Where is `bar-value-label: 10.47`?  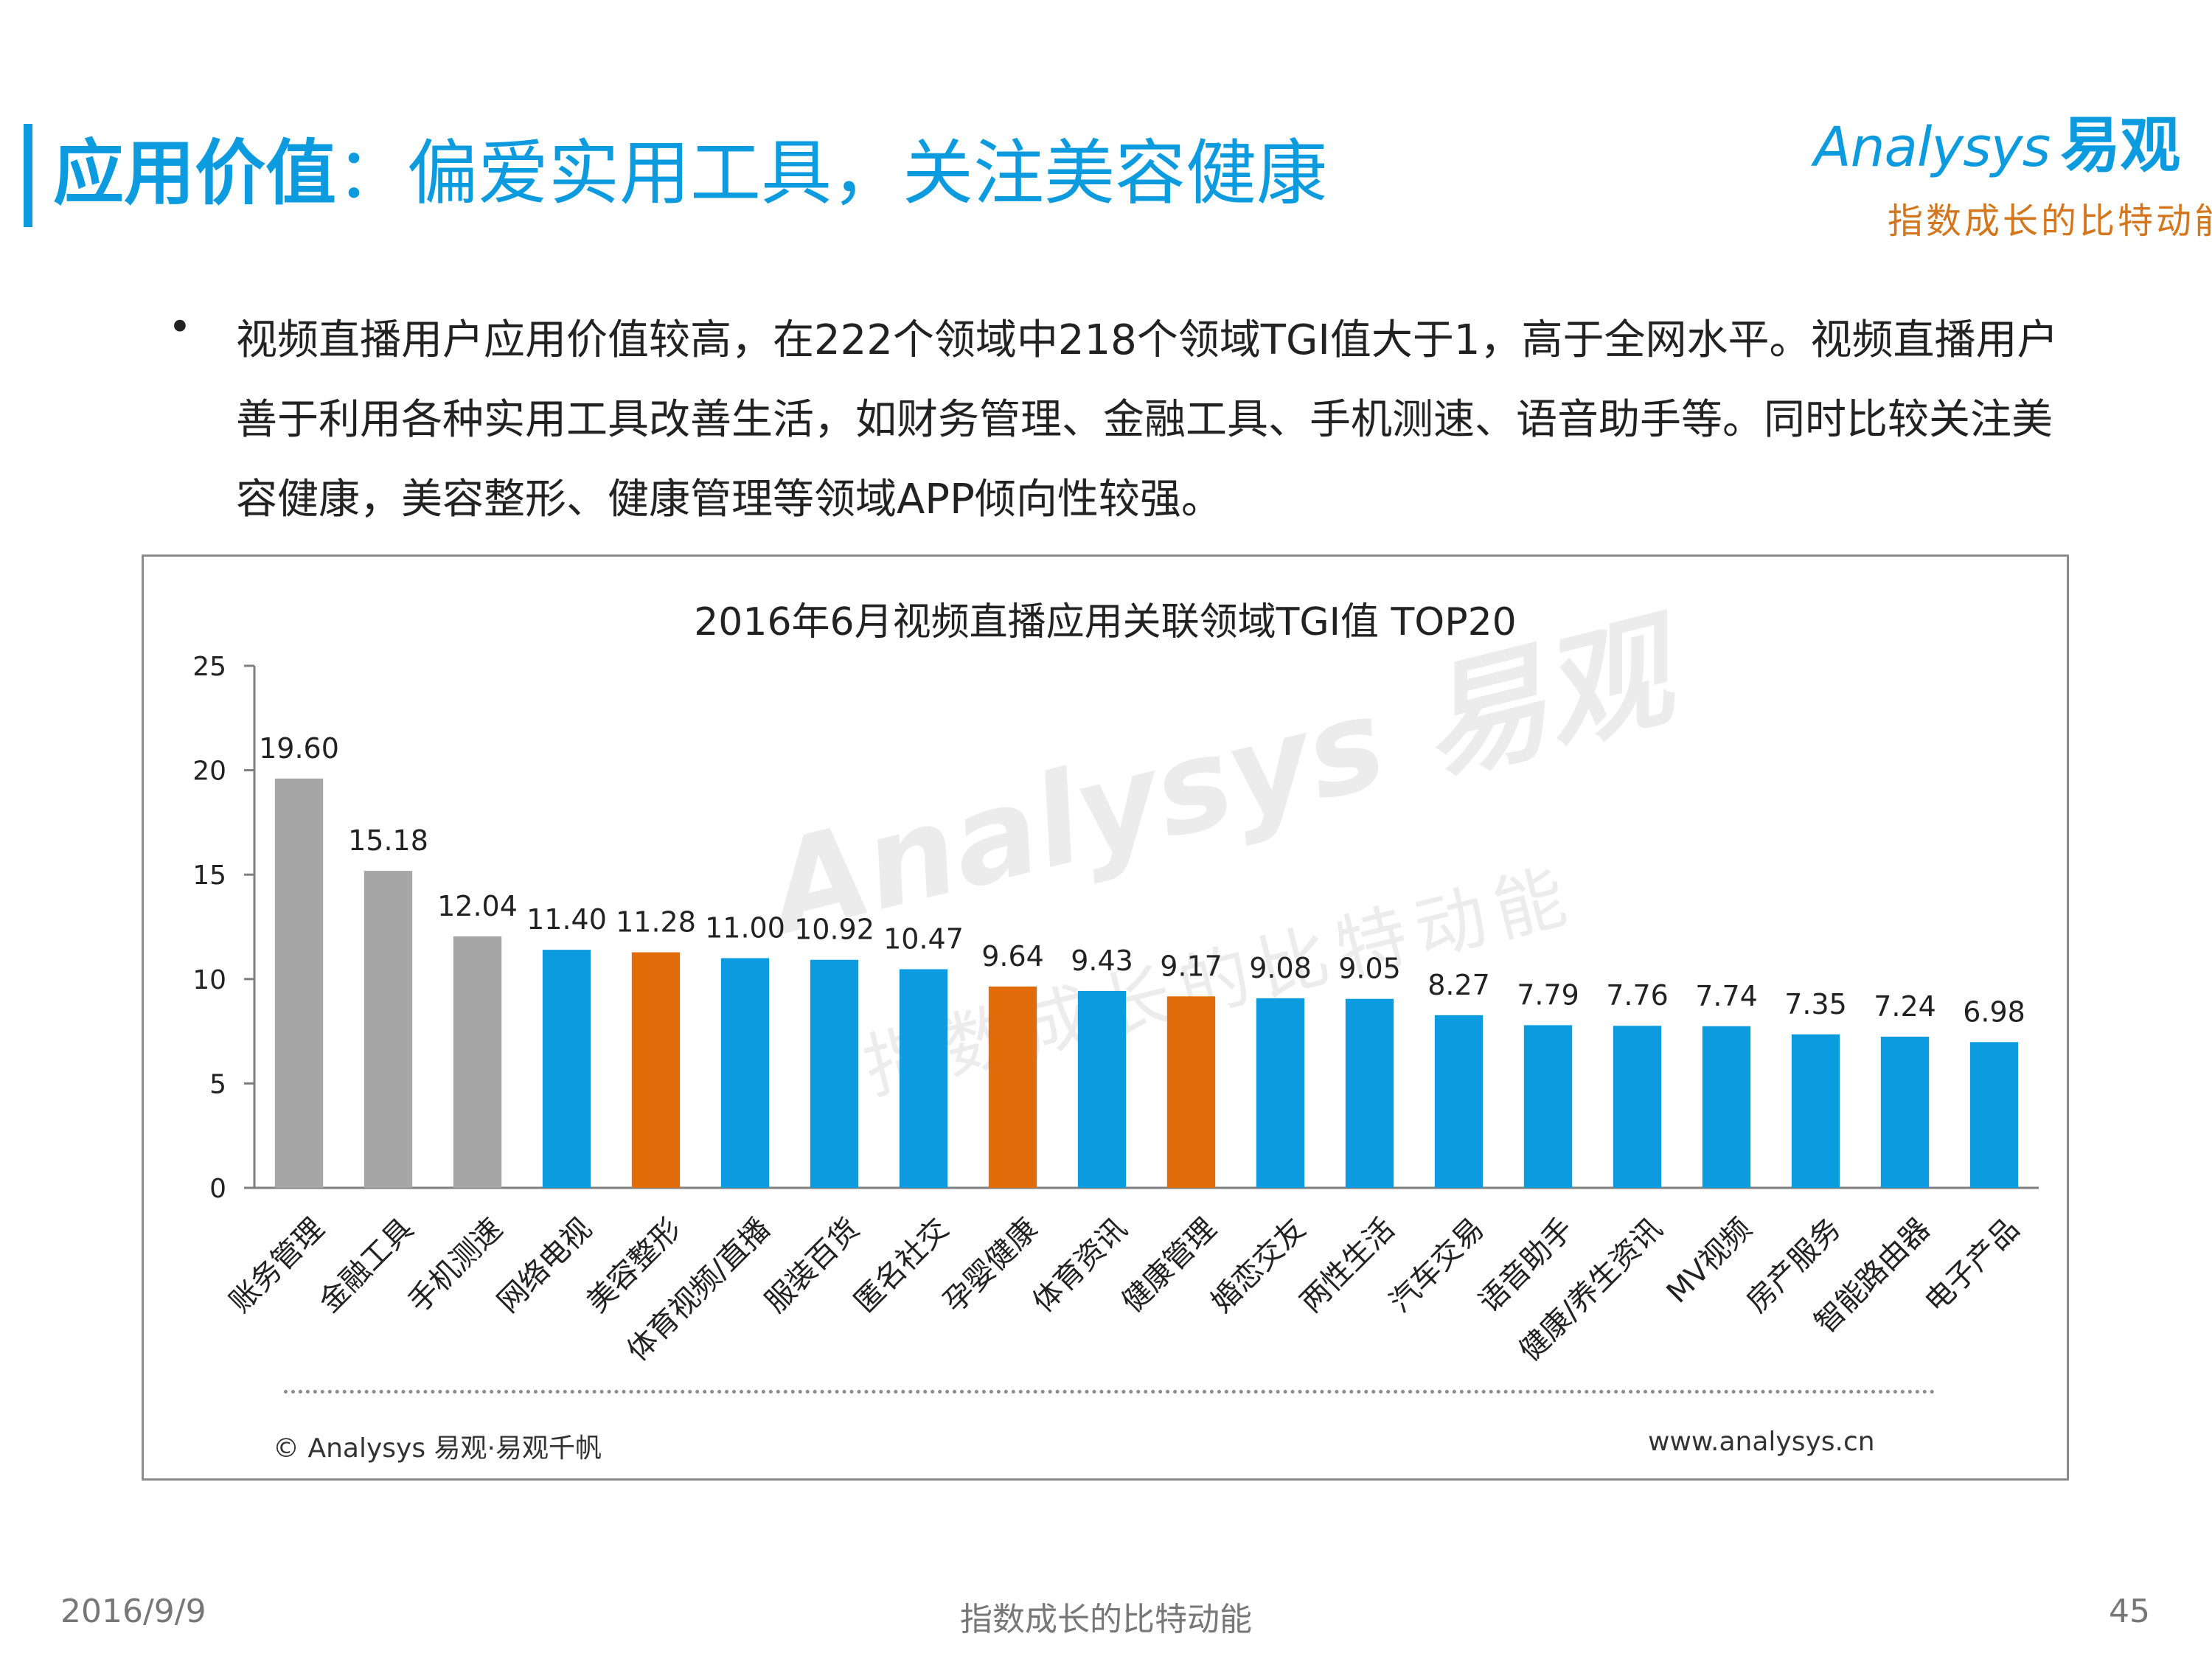
bar-value-label: 10.47 is located at coordinates (923, 938).